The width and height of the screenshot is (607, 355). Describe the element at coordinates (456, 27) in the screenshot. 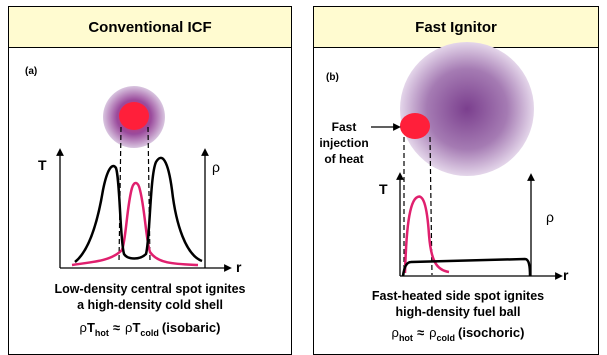

I see `panel-title-fast-ignitor: Fast Ignitor` at that location.